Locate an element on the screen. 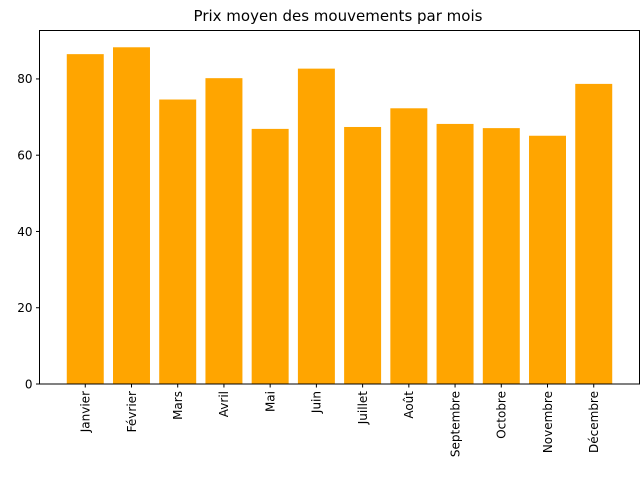 This screenshot has width=640, height=480. bar-juillet is located at coordinates (363, 255).